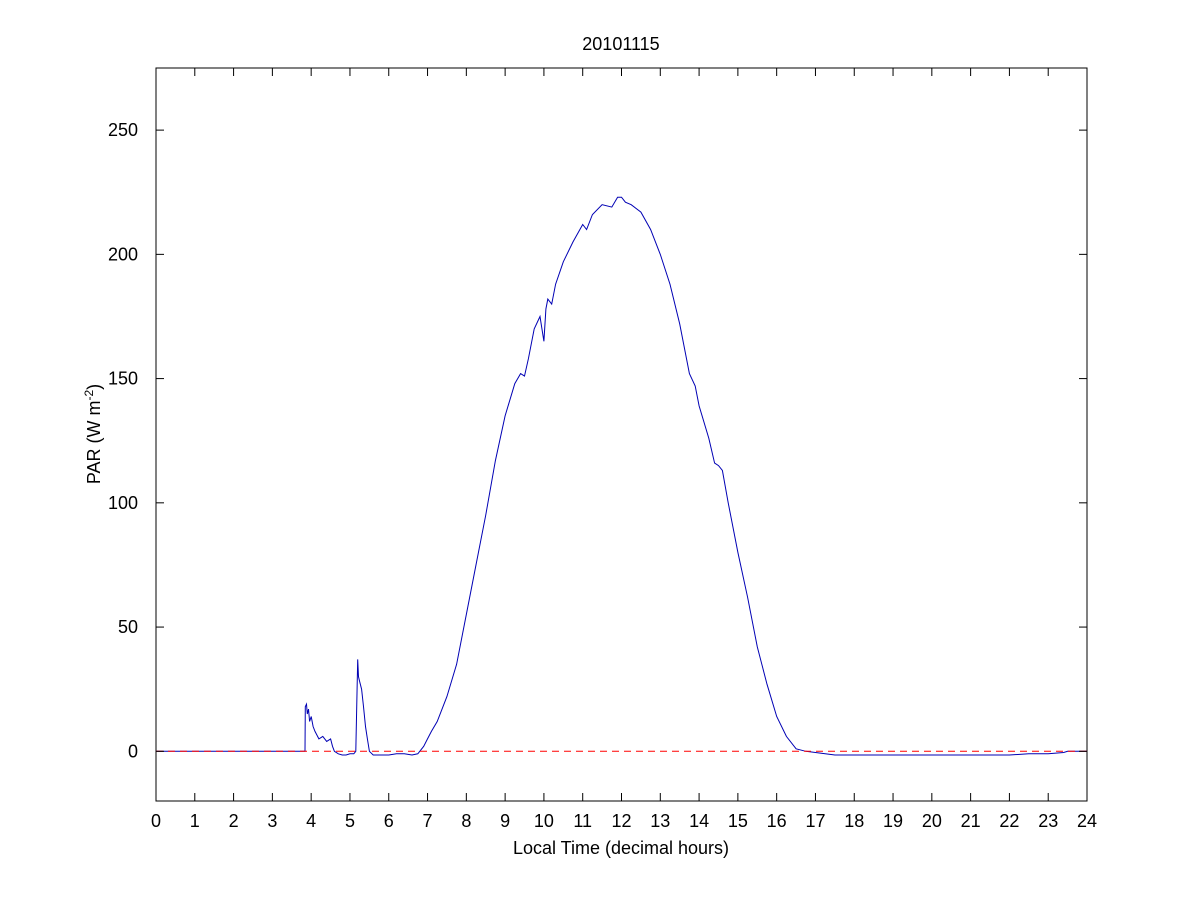 This screenshot has width=1201, height=905. Describe the element at coordinates (621, 821) in the screenshot. I see `x-tick-label: 12` at that location.